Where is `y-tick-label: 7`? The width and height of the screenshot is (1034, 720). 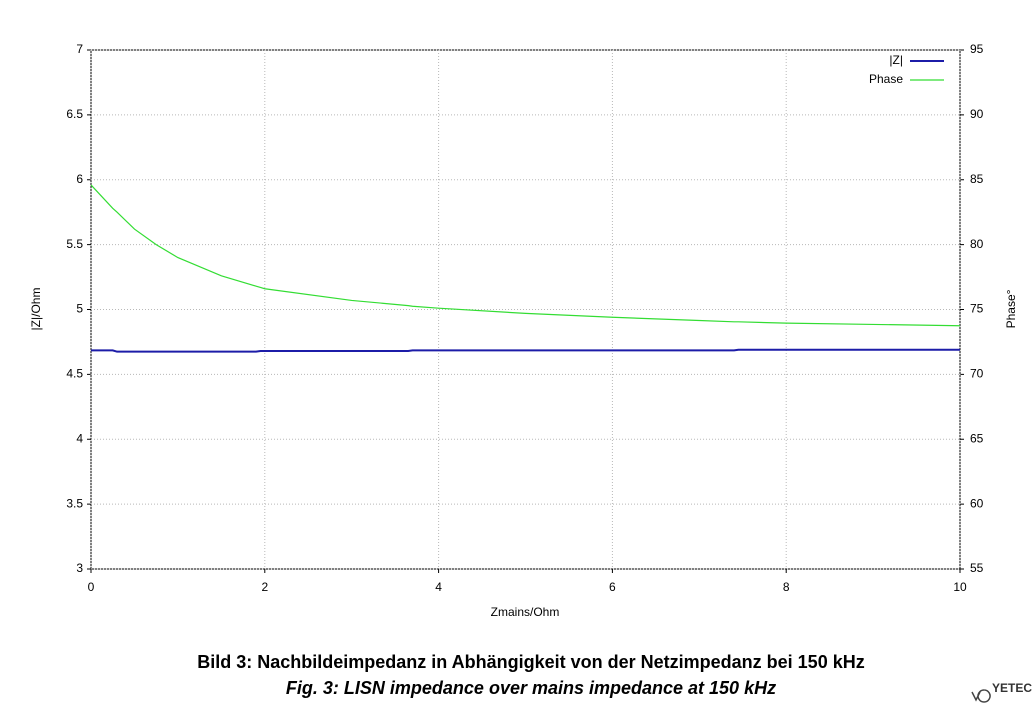
y-tick-label: 7 is located at coordinates (79, 49).